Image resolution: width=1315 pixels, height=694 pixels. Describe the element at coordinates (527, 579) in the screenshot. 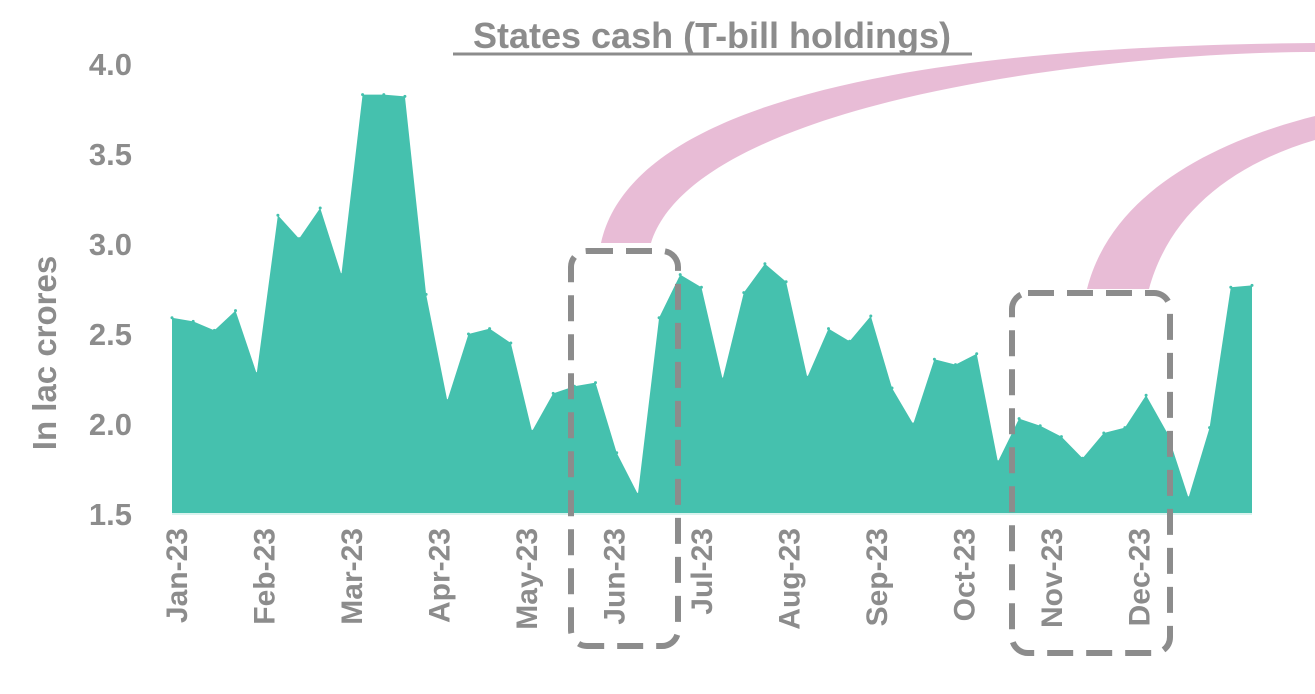

I see `x-tick-label: May-23` at that location.